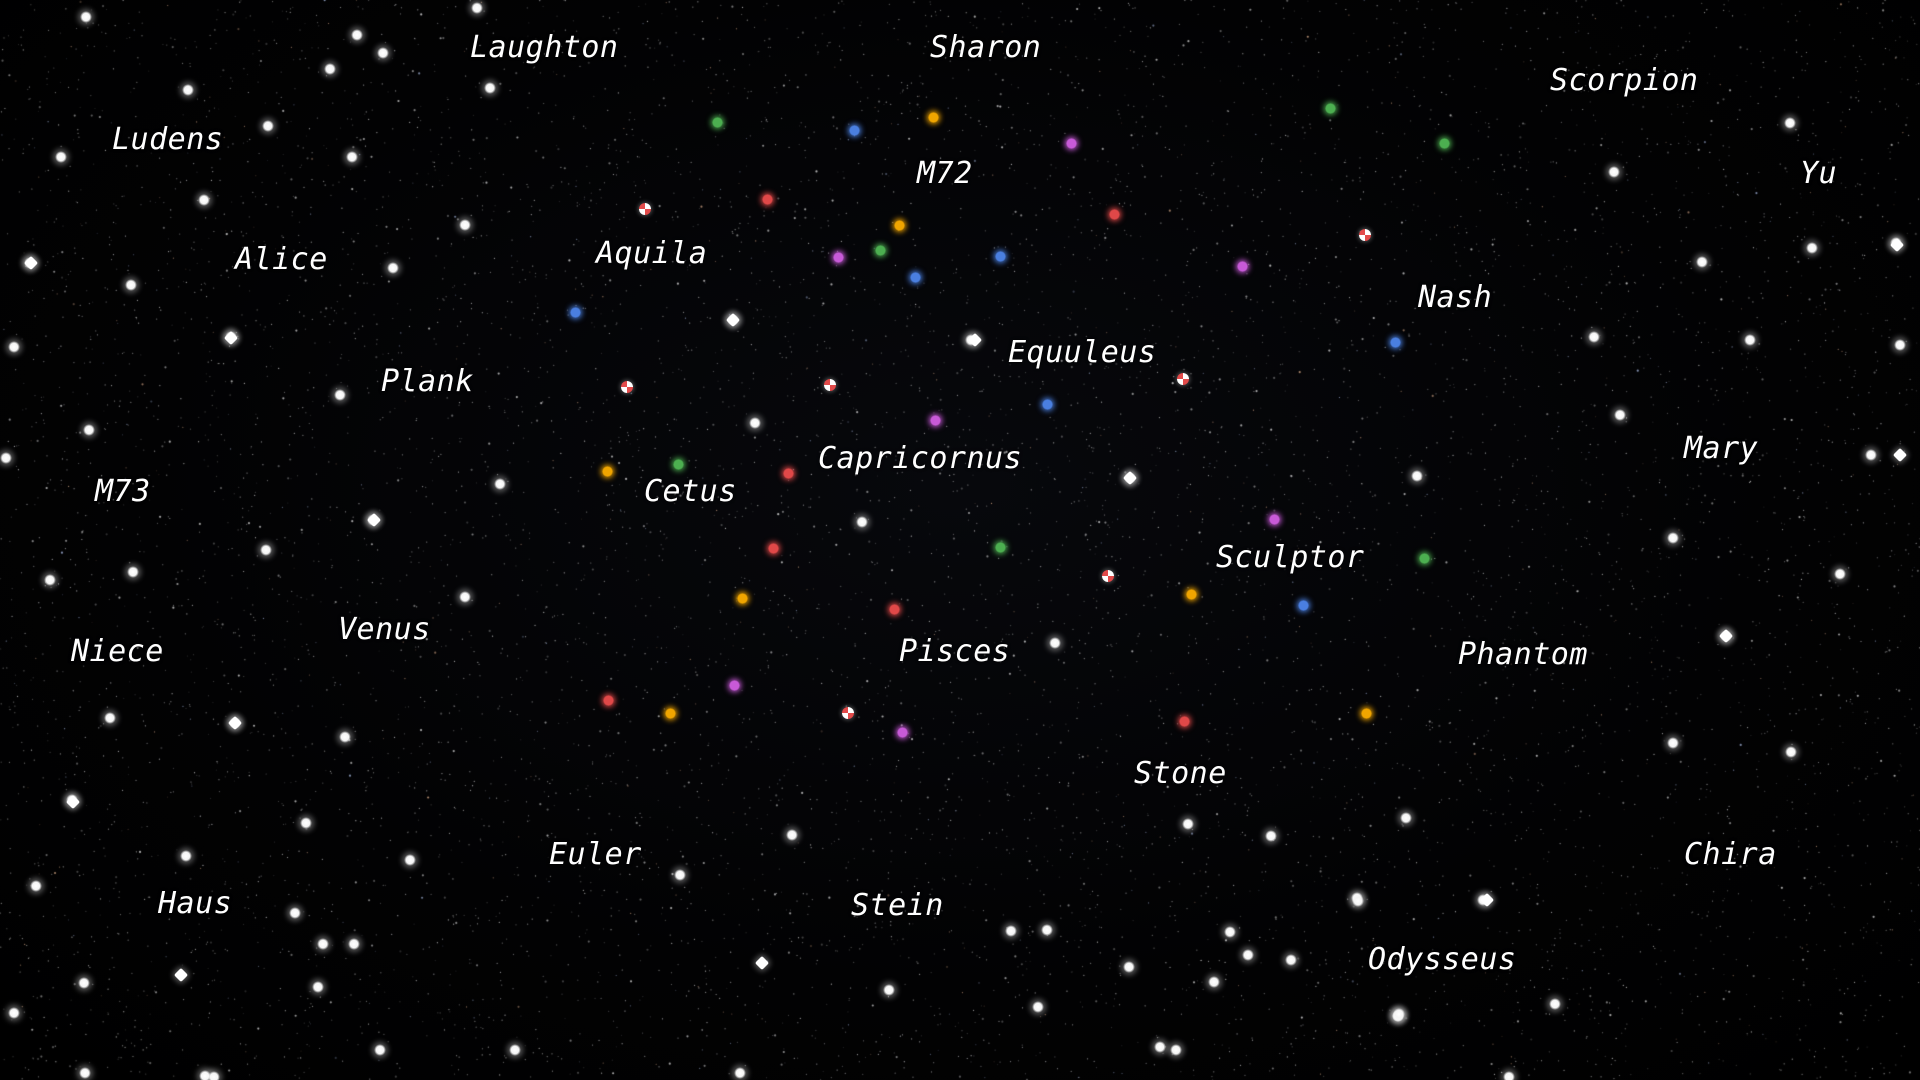 This screenshot has width=1920, height=1080. Describe the element at coordinates (1082, 352) in the screenshot. I see `label-equuleus: Equuleus` at that location.